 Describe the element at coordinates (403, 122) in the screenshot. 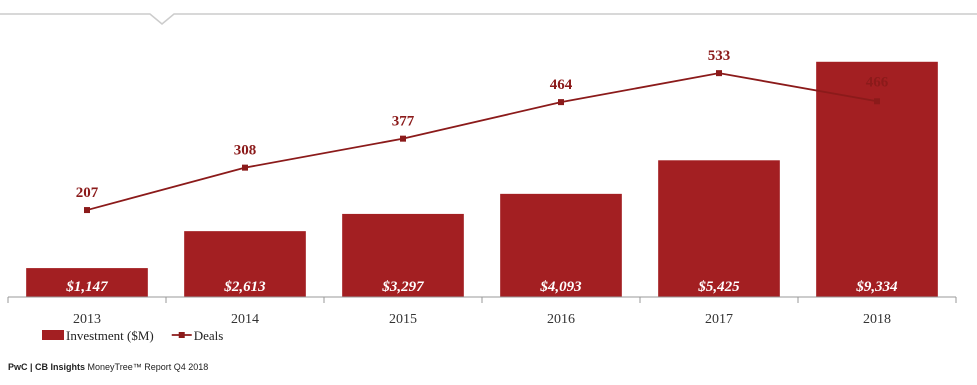

I see `deals-label: 377` at that location.